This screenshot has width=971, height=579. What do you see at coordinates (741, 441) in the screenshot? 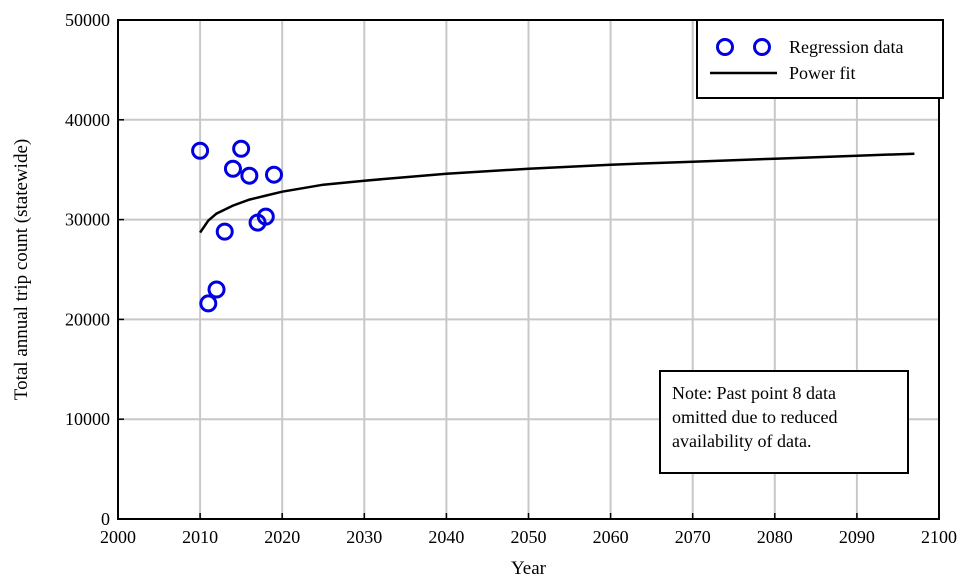
I see `note-text-line: availability of data.` at bounding box center [741, 441].